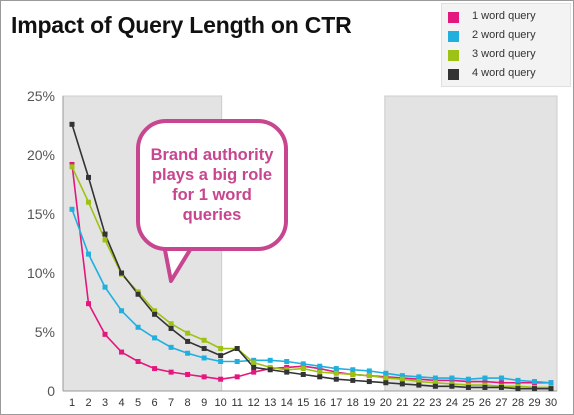 The image size is (574, 415). I want to click on x-tick-label: 3, so click(105, 403).